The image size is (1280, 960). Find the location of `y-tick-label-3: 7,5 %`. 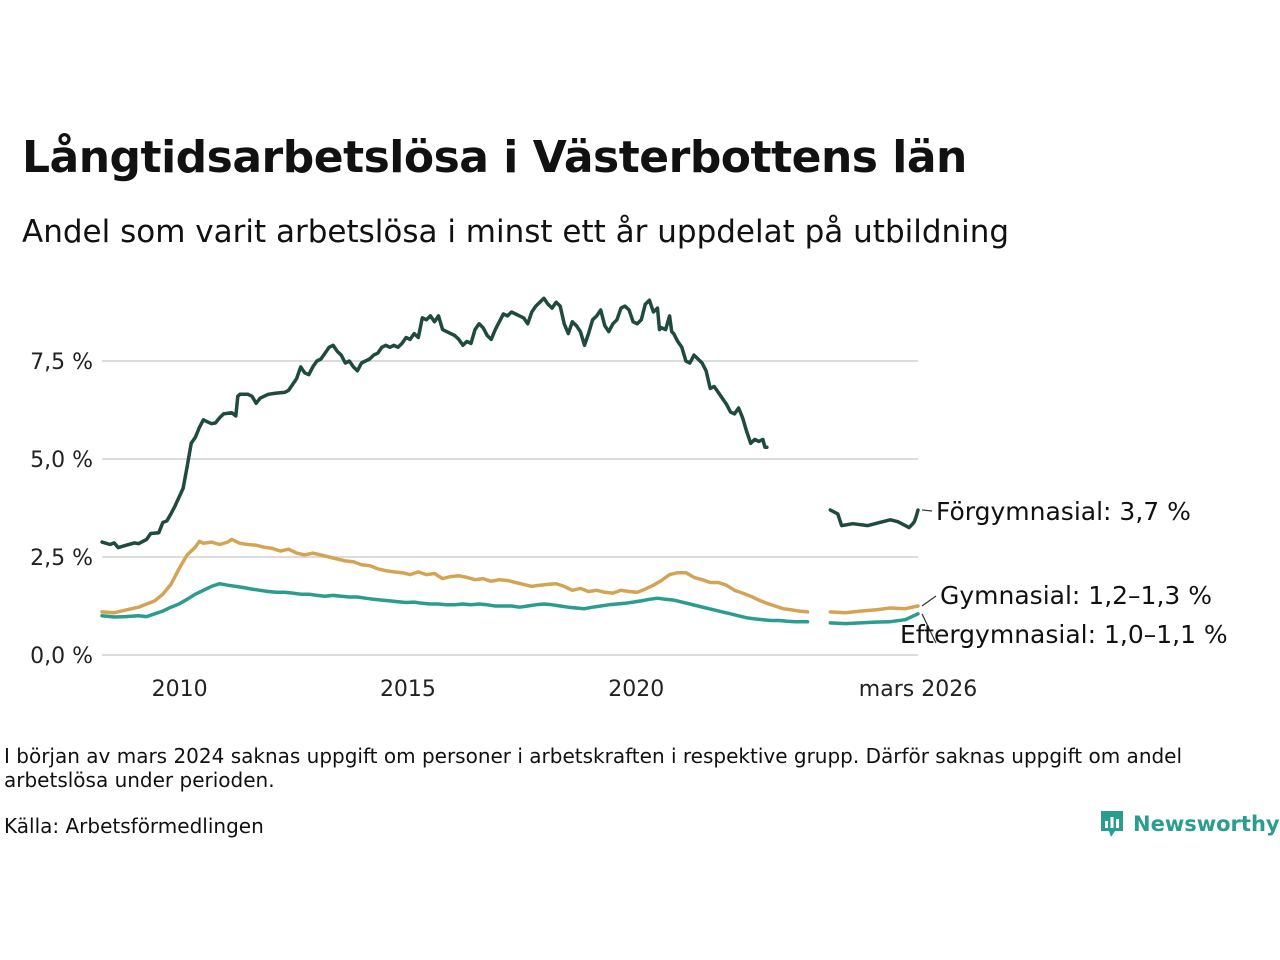

y-tick-label-3: 7,5 % is located at coordinates (61, 362).